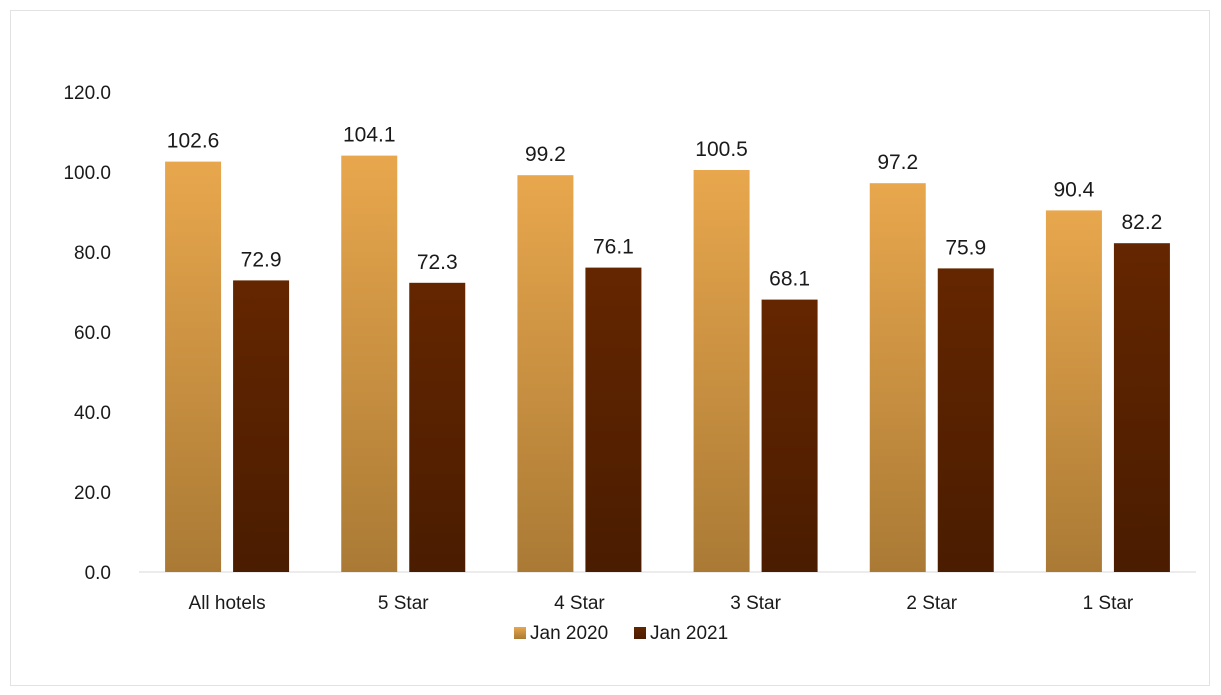 This screenshot has height=695, width=1221. What do you see at coordinates (569, 633) in the screenshot?
I see `legend-label: Jan 2020` at bounding box center [569, 633].